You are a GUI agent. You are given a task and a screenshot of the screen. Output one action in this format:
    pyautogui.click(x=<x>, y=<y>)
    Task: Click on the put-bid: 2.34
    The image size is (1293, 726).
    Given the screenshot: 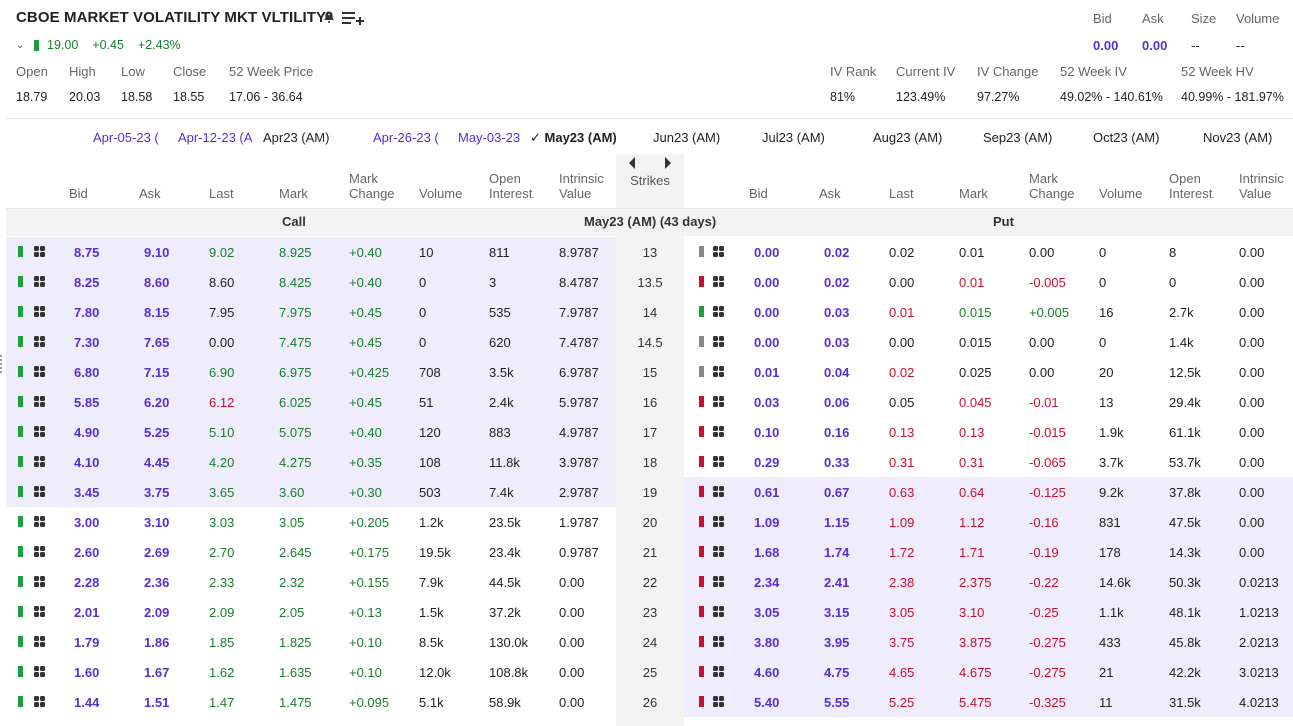 What is the action you would take?
    pyautogui.click(x=767, y=582)
    